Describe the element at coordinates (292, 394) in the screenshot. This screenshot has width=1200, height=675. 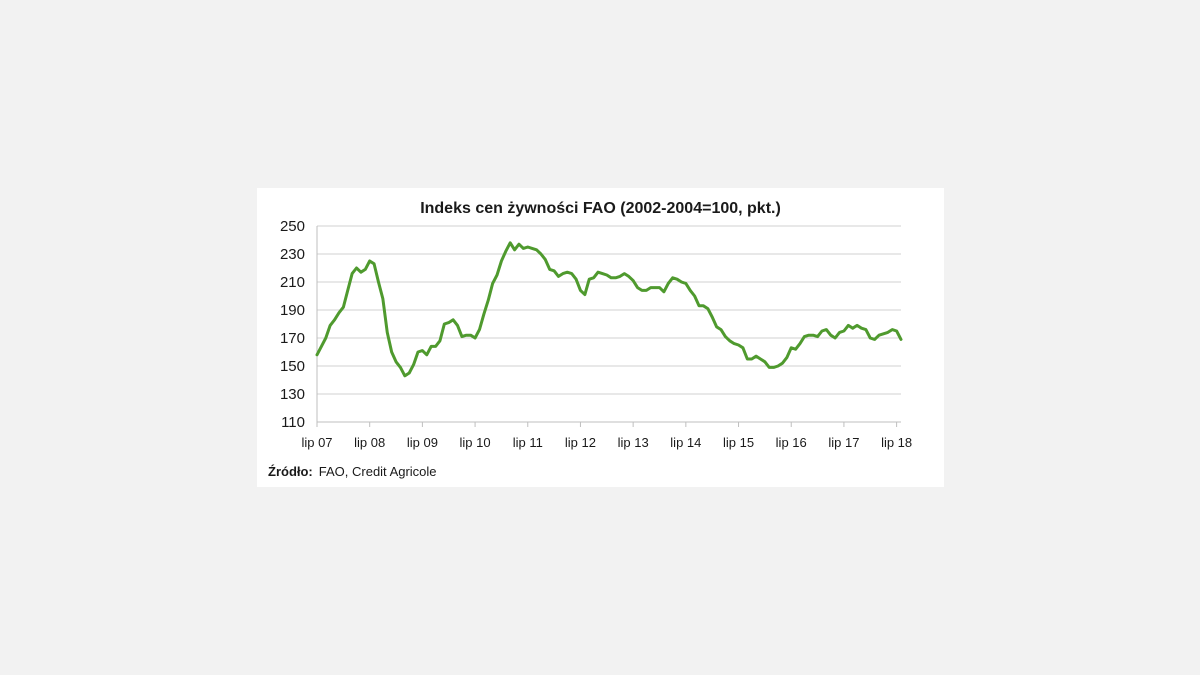
I see `y-tick-label: 130` at that location.